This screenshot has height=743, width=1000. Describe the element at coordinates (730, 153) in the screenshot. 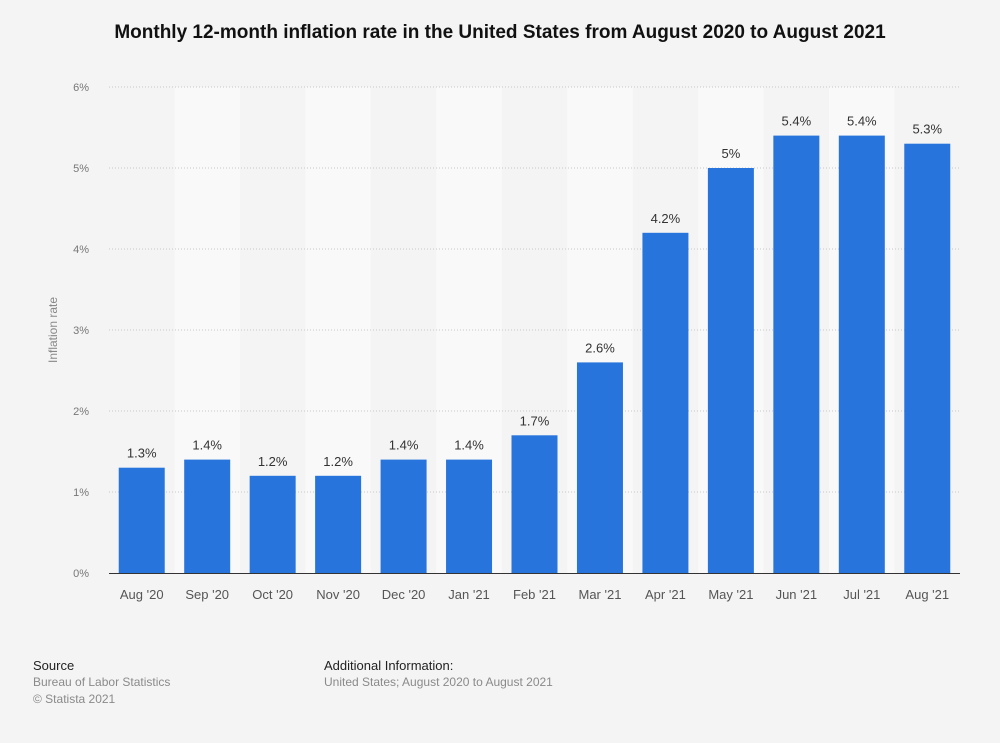

I see `data-label: 5%` at that location.